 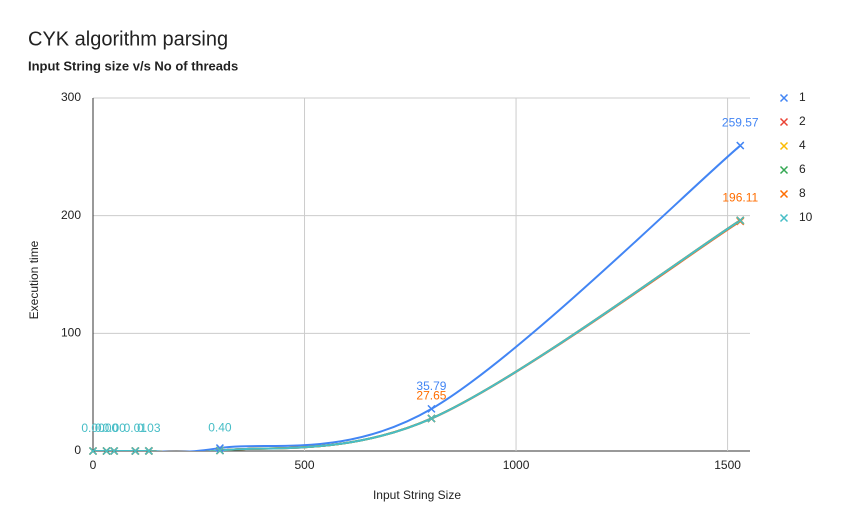 I want to click on y-axis-label: Execution time, so click(x=34, y=279).